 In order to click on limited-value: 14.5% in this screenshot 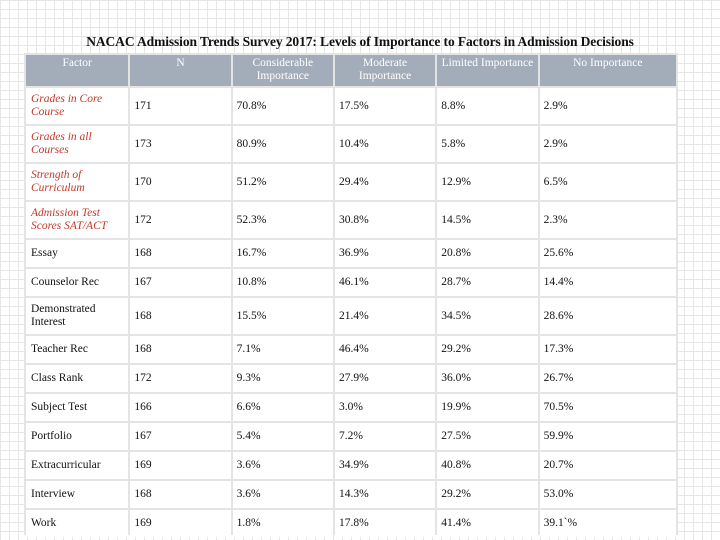, I will do `click(487, 220)`.